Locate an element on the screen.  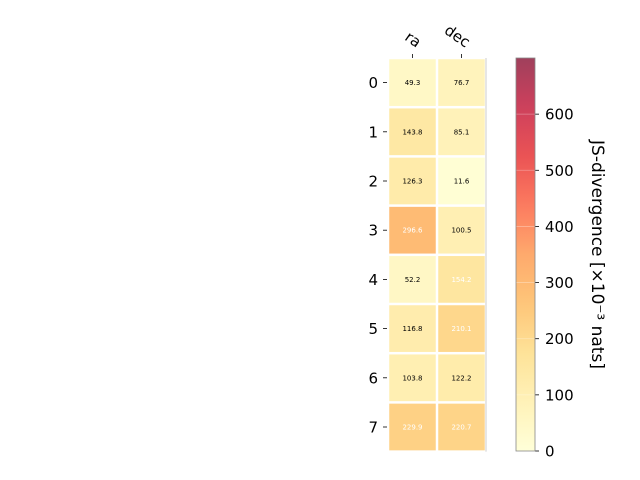
column-axis: ra dec is located at coordinates (438, 39).